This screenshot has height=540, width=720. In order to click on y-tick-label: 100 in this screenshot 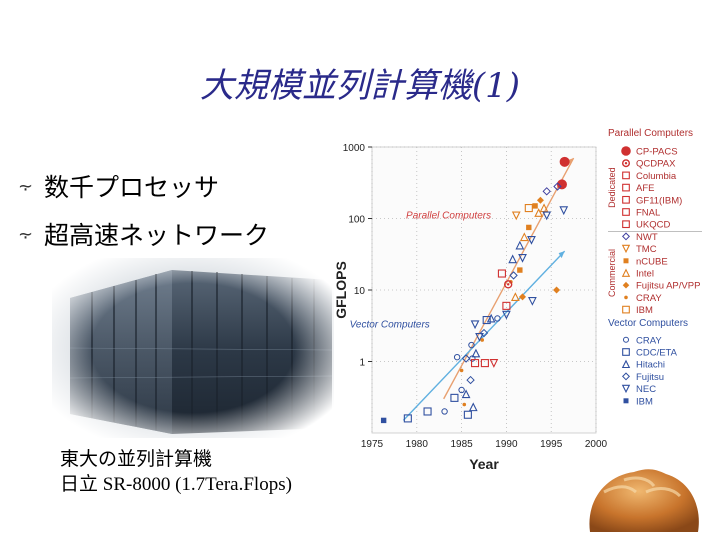, I will do `click(356, 220)`.